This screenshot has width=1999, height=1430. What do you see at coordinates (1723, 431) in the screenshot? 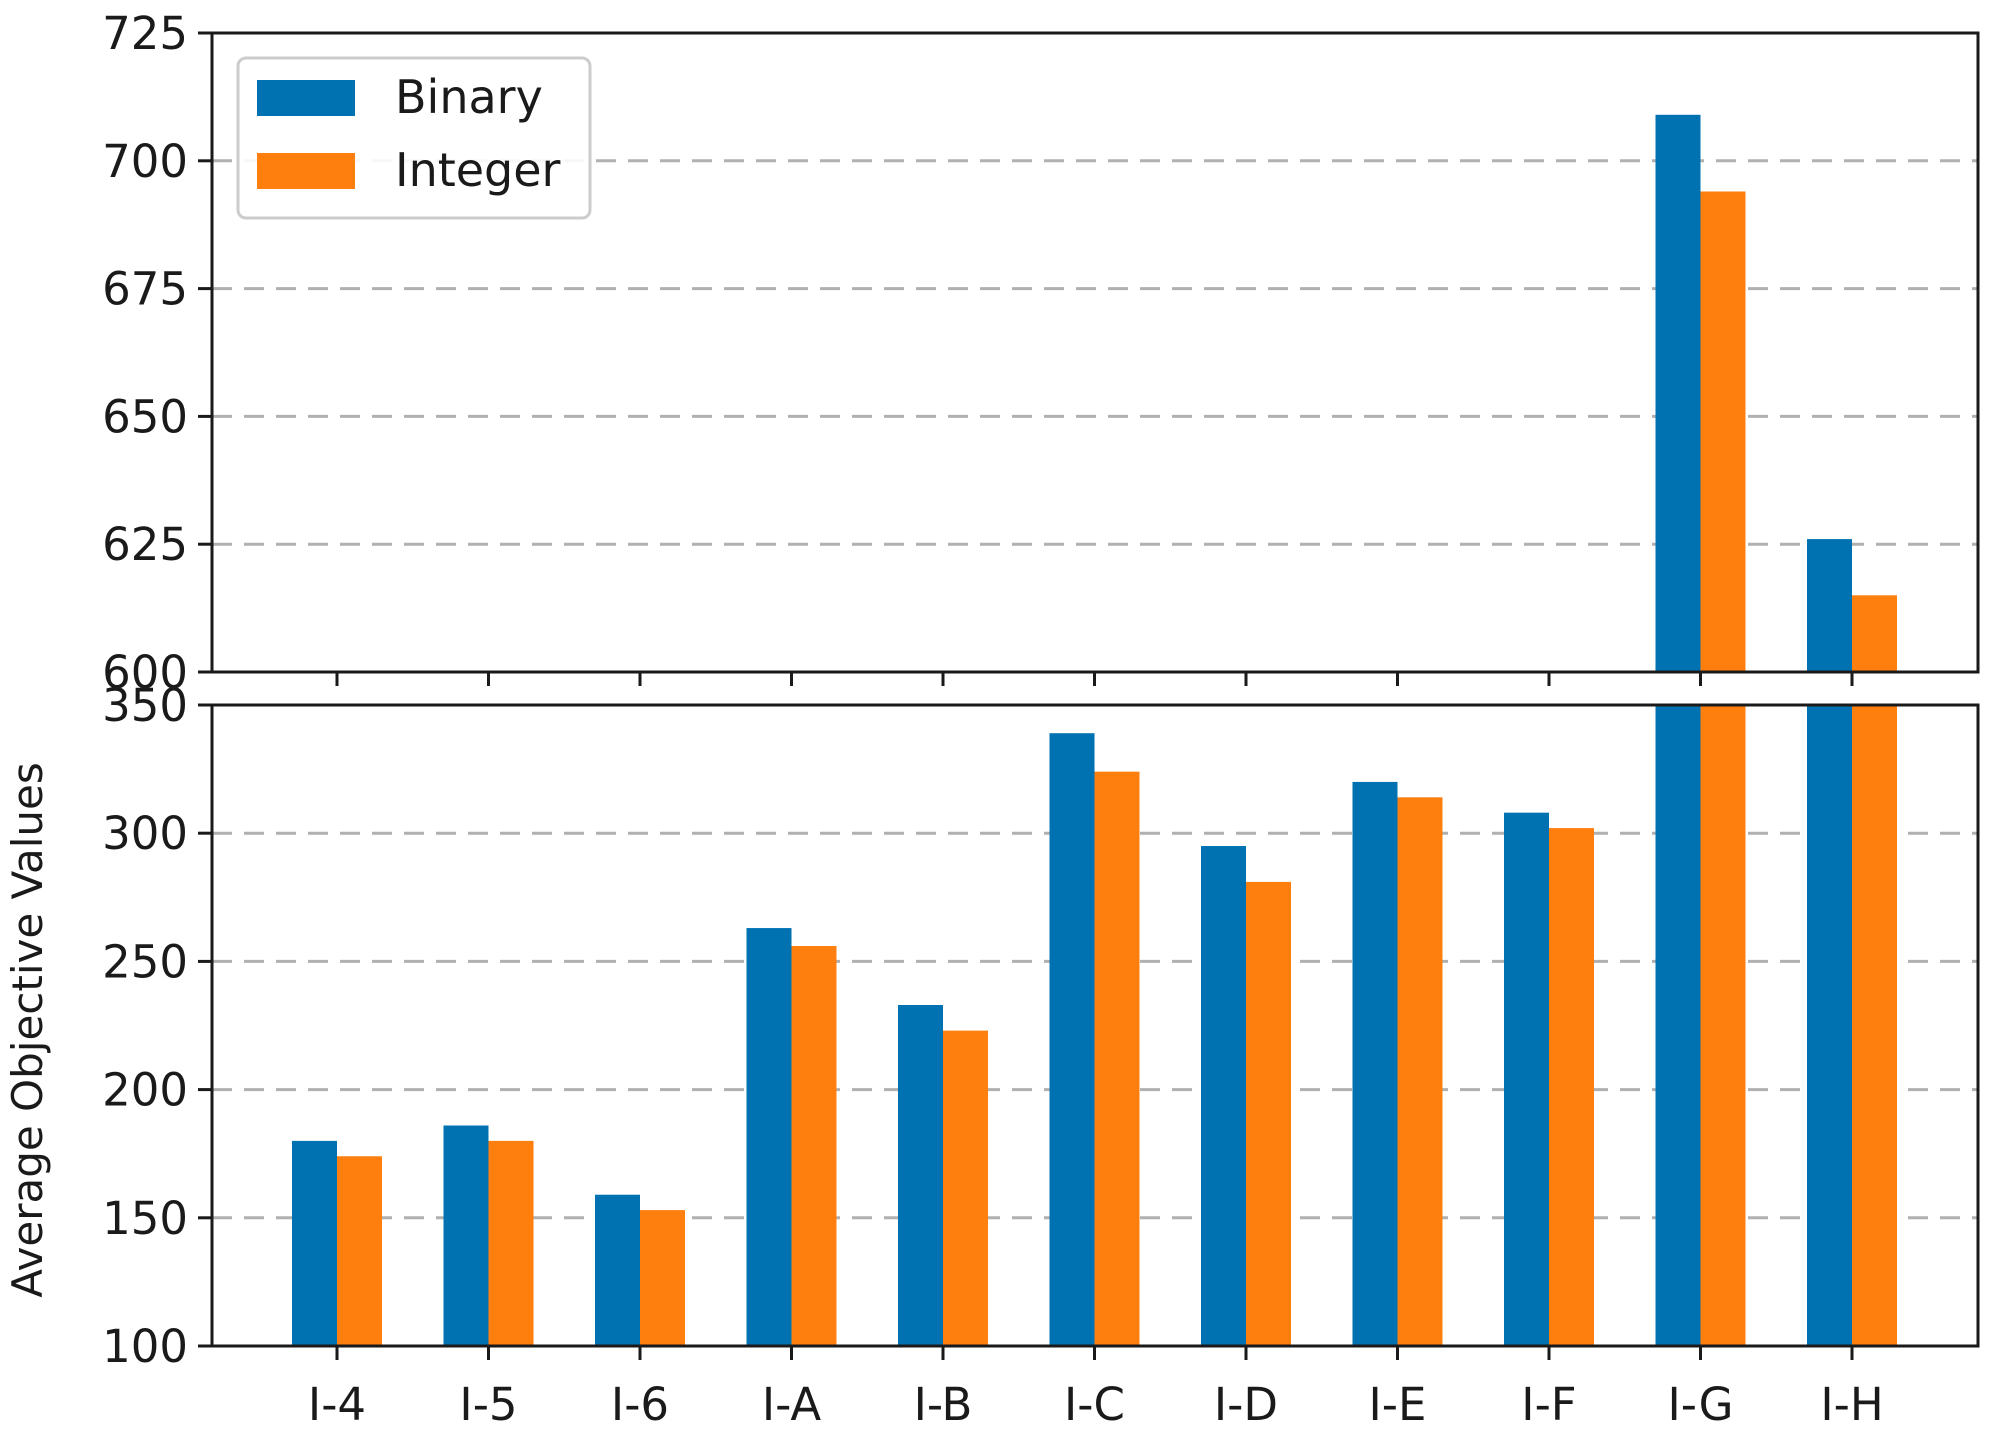
I see `bar-top-integer-i-g` at bounding box center [1723, 431].